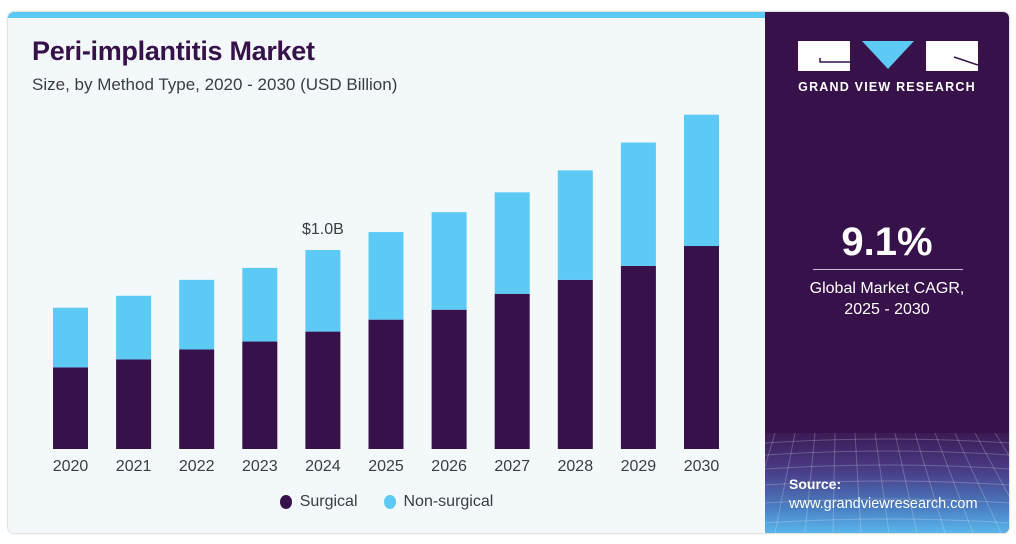  Describe the element at coordinates (887, 87) in the screenshot. I see `brand-name: GRAND VIEW RESEARCH` at that location.